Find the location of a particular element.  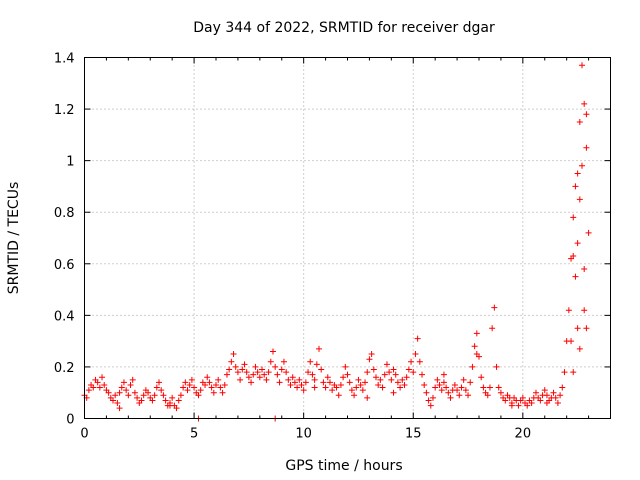

y-tick-label: 0.6 is located at coordinates (64, 265).